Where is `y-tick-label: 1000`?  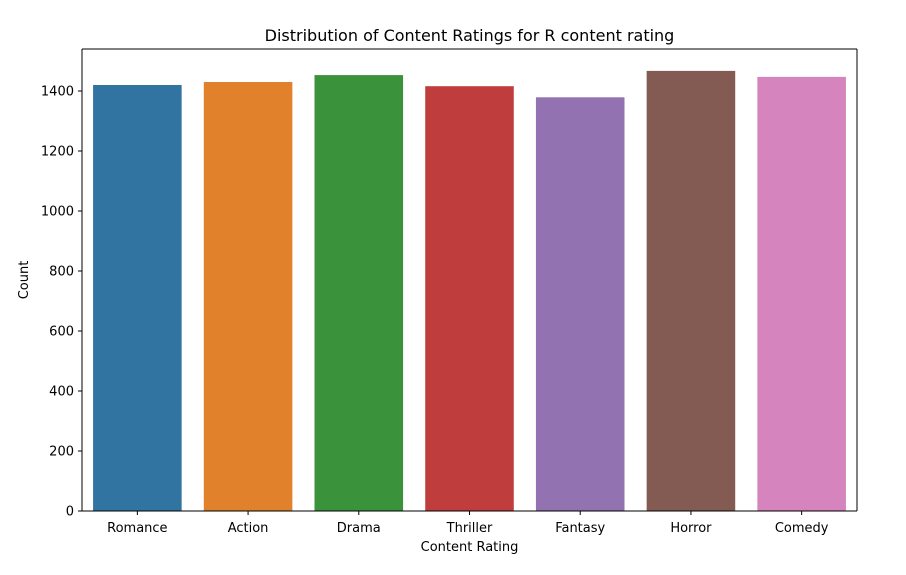
y-tick-label: 1000 is located at coordinates (57, 212).